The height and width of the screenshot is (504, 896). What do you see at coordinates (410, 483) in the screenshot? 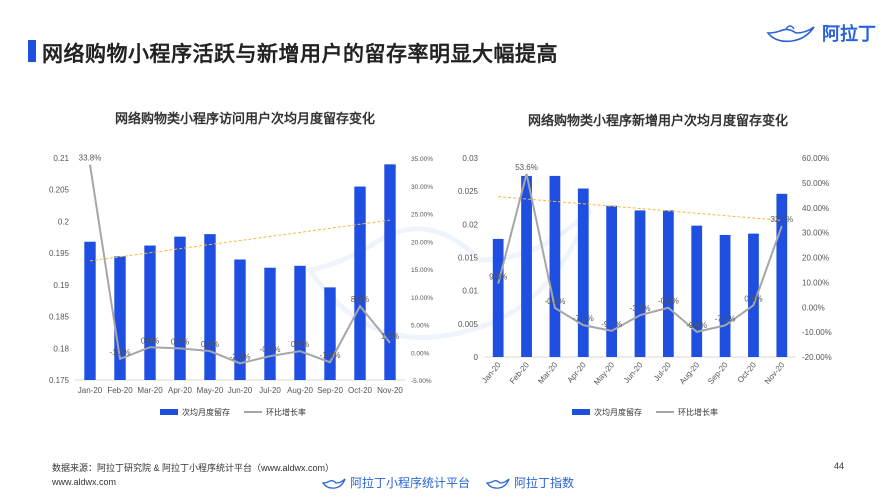
I see `footer-logo-stats-text: 阿拉丁小程序统计平台` at bounding box center [410, 483].